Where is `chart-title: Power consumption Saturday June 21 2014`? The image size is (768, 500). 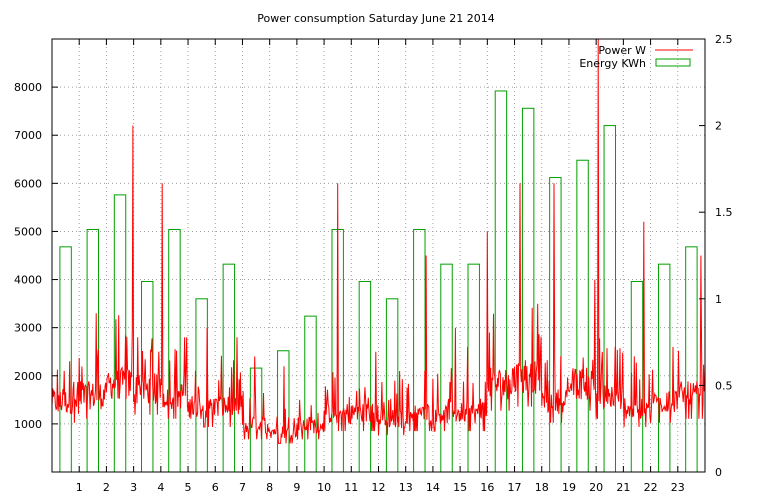
chart-title: Power consumption Saturday June 21 2014 is located at coordinates (375, 18).